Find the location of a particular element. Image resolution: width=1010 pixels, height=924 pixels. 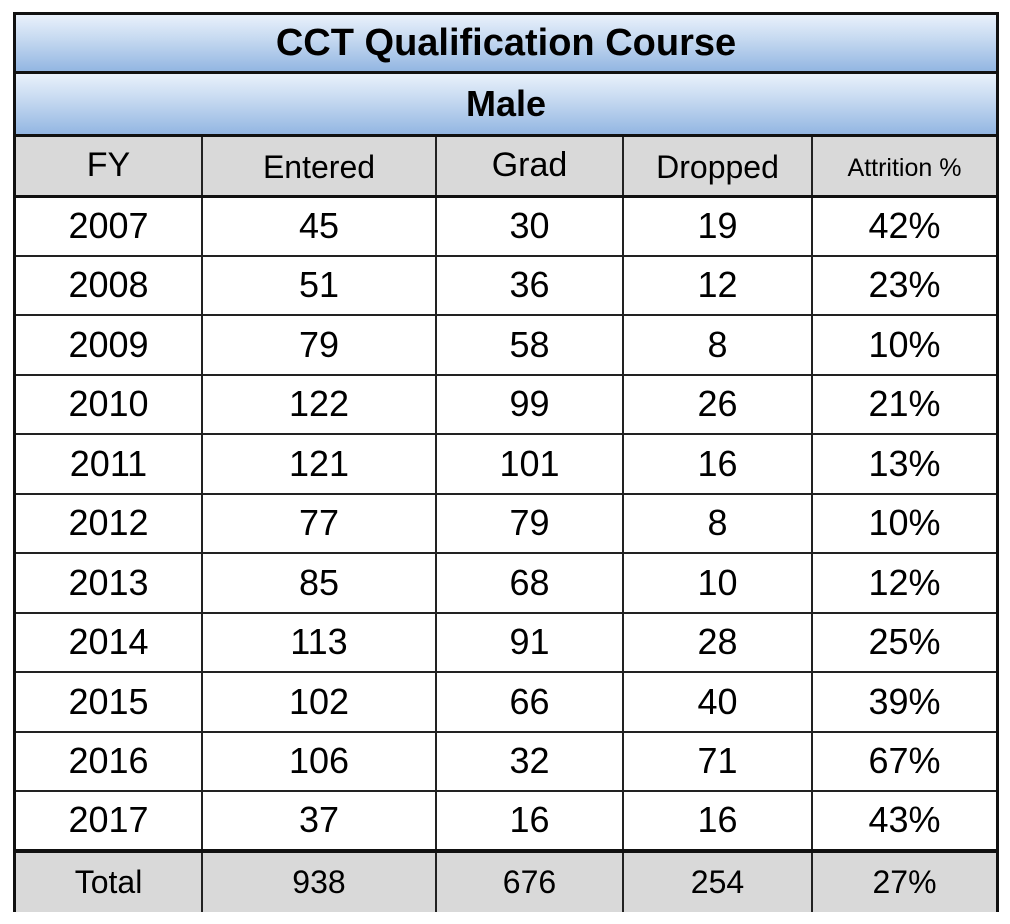

cell-dropped: 26 is located at coordinates (717, 404).